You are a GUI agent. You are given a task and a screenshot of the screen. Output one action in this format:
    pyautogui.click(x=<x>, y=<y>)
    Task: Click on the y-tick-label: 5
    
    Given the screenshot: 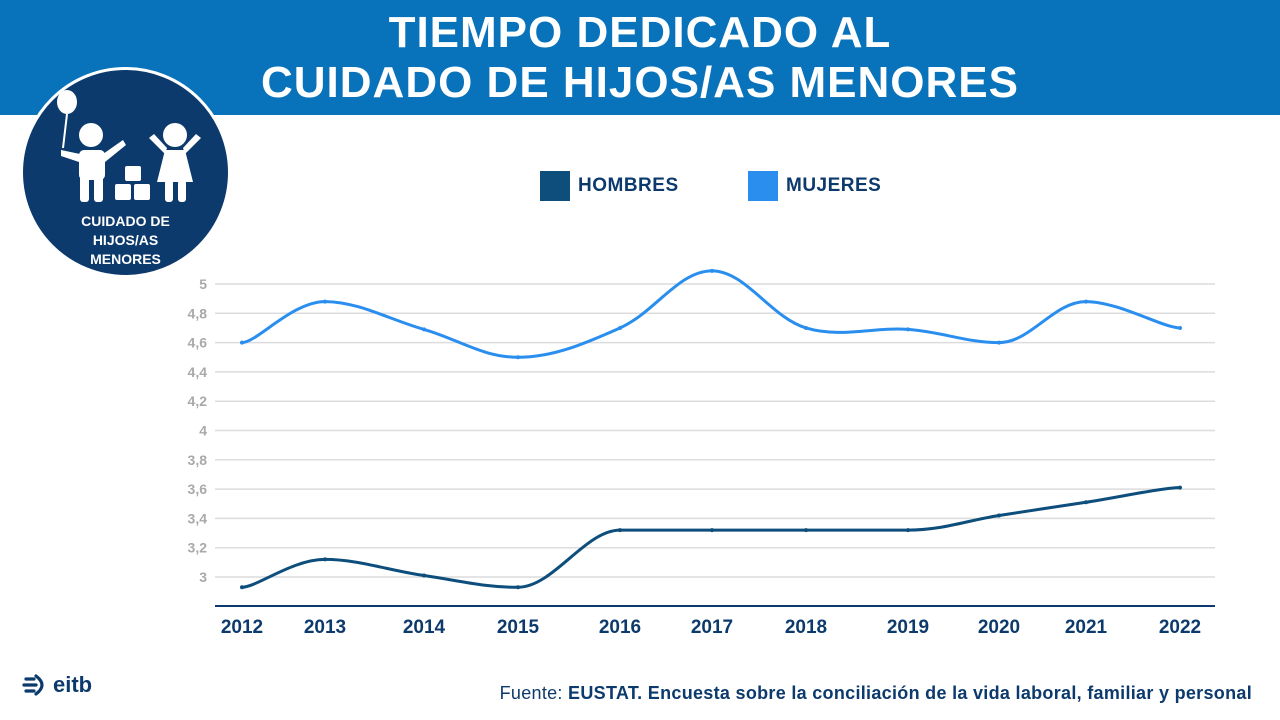 What is the action you would take?
    pyautogui.click(x=203, y=284)
    